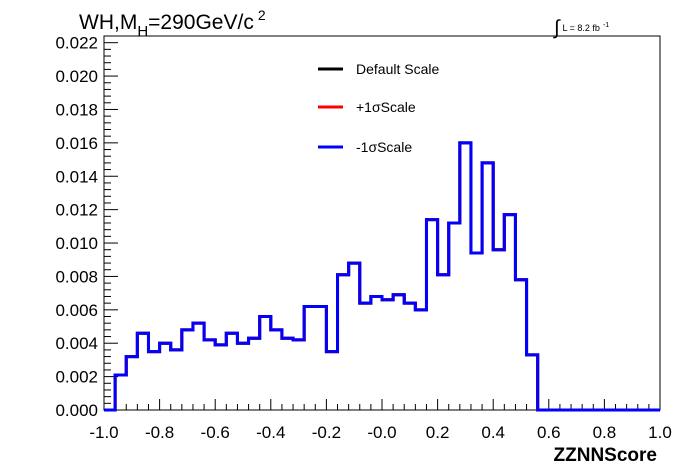 The width and height of the screenshot is (696, 472). Describe the element at coordinates (76, 43) in the screenshot. I see `y-tick-label: 0.022` at that location.